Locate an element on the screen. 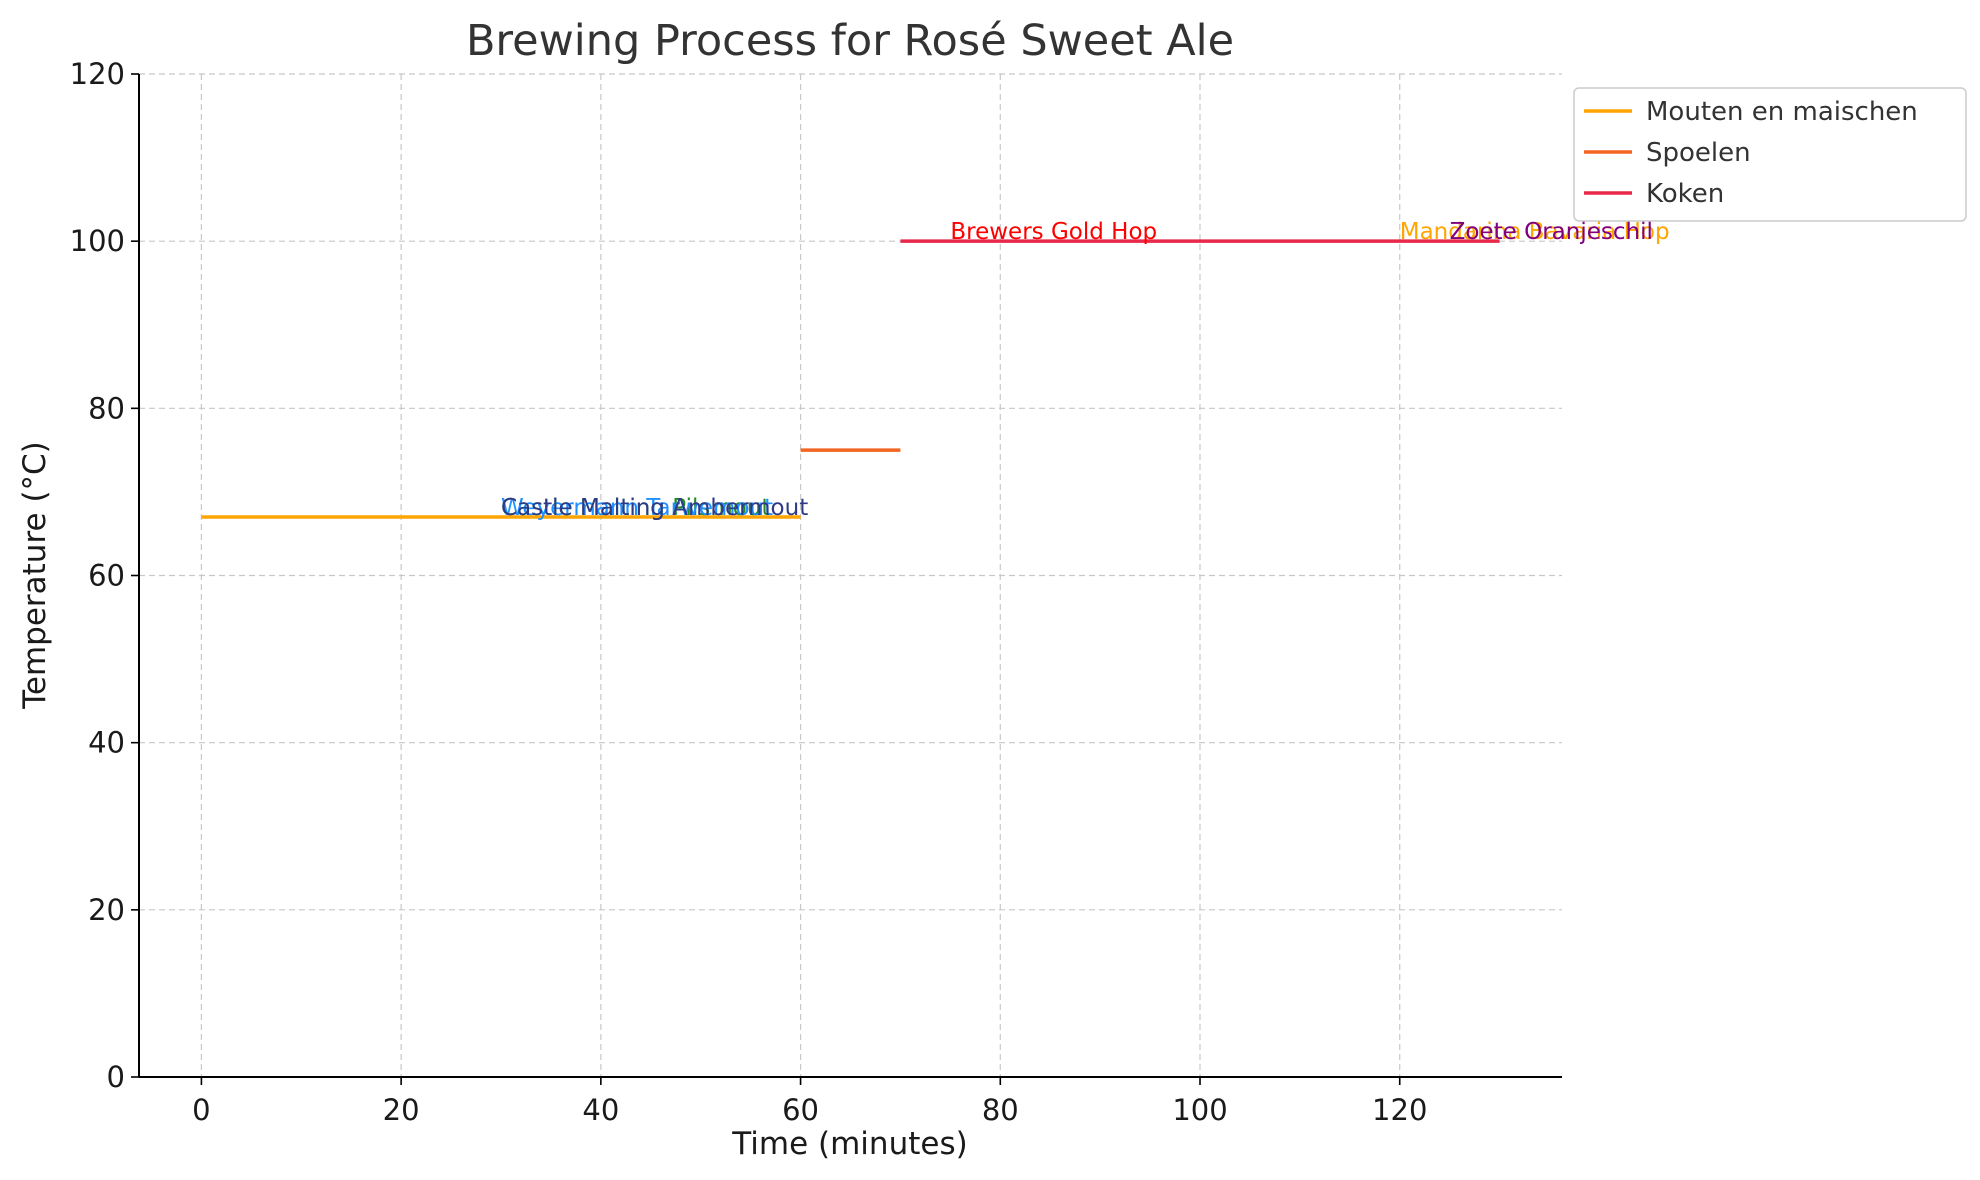 The height and width of the screenshot is (1180, 1980). y-tick-label: 80 is located at coordinates (106, 408).